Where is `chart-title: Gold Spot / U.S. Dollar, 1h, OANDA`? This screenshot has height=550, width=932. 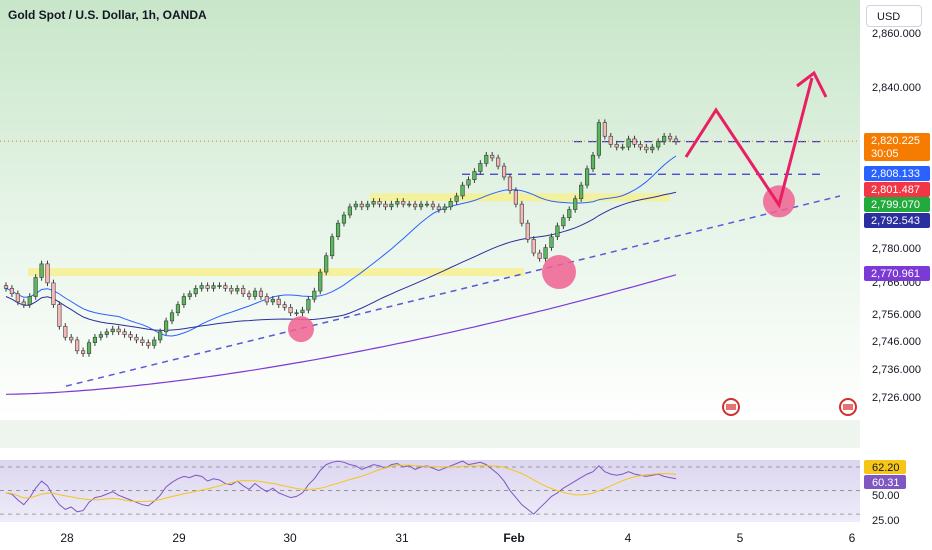 chart-title: Gold Spot / U.S. Dollar, 1h, OANDA is located at coordinates (107, 15).